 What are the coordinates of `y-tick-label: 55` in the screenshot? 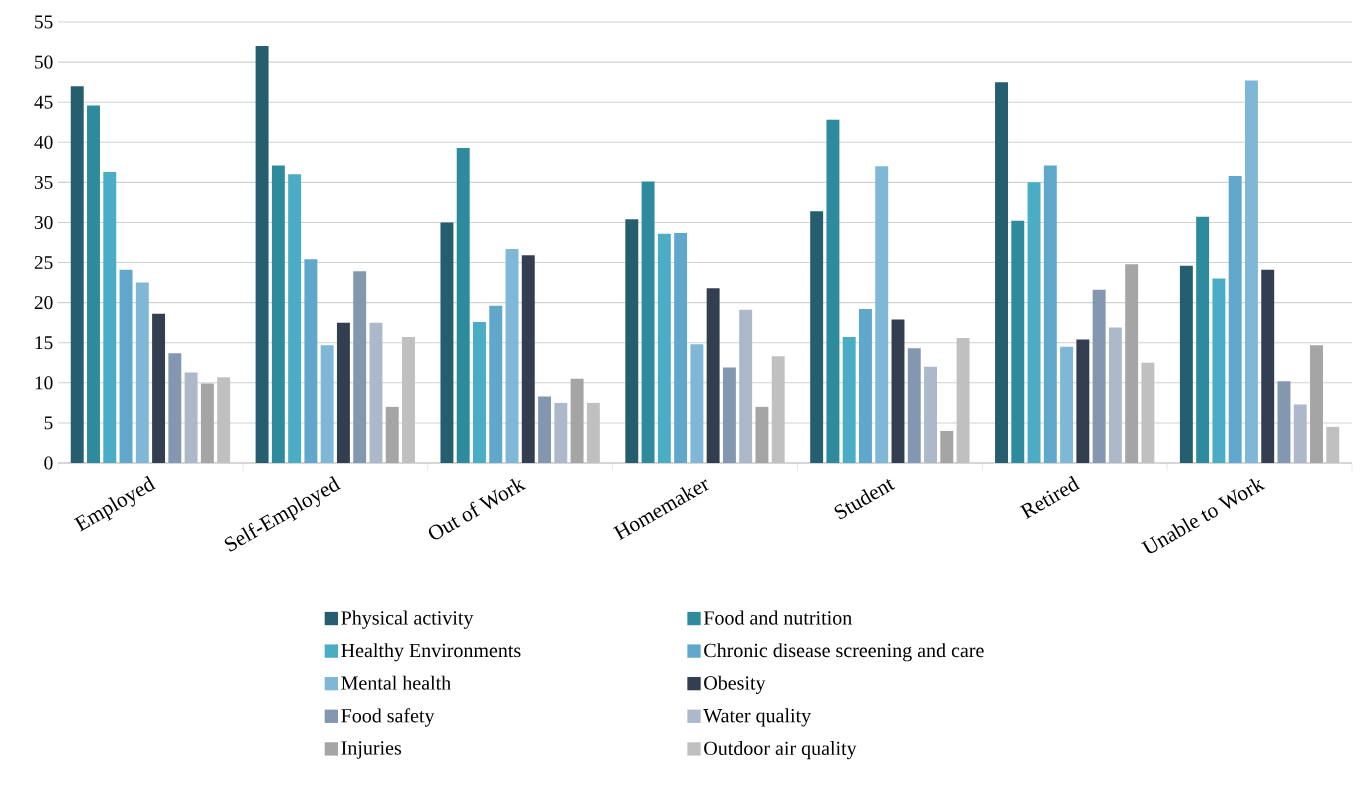 It's located at (44, 22).